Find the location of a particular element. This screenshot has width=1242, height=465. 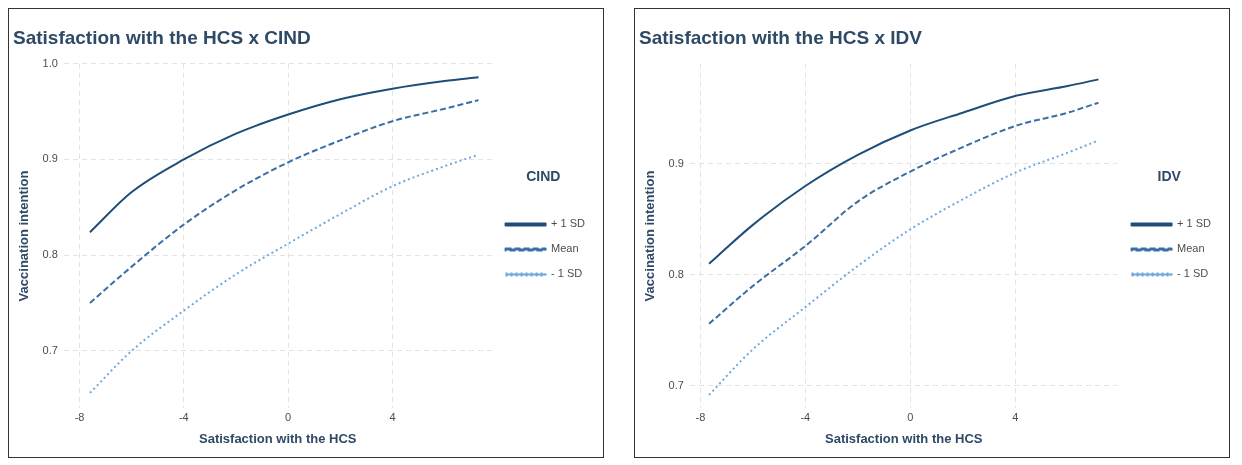

chart-title: Satisfaction with the HCS x CIND is located at coordinates (162, 37).